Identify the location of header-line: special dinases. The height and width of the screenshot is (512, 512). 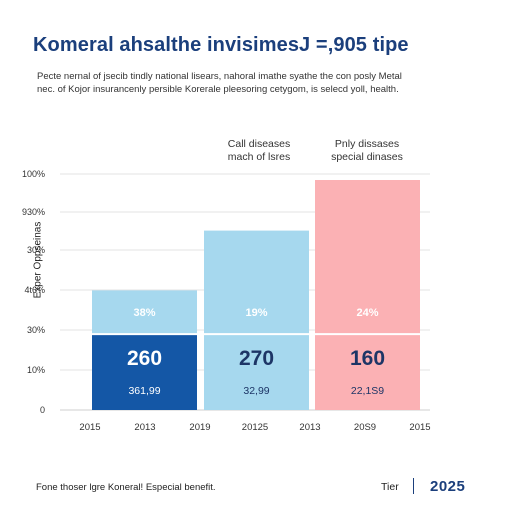
(367, 157).